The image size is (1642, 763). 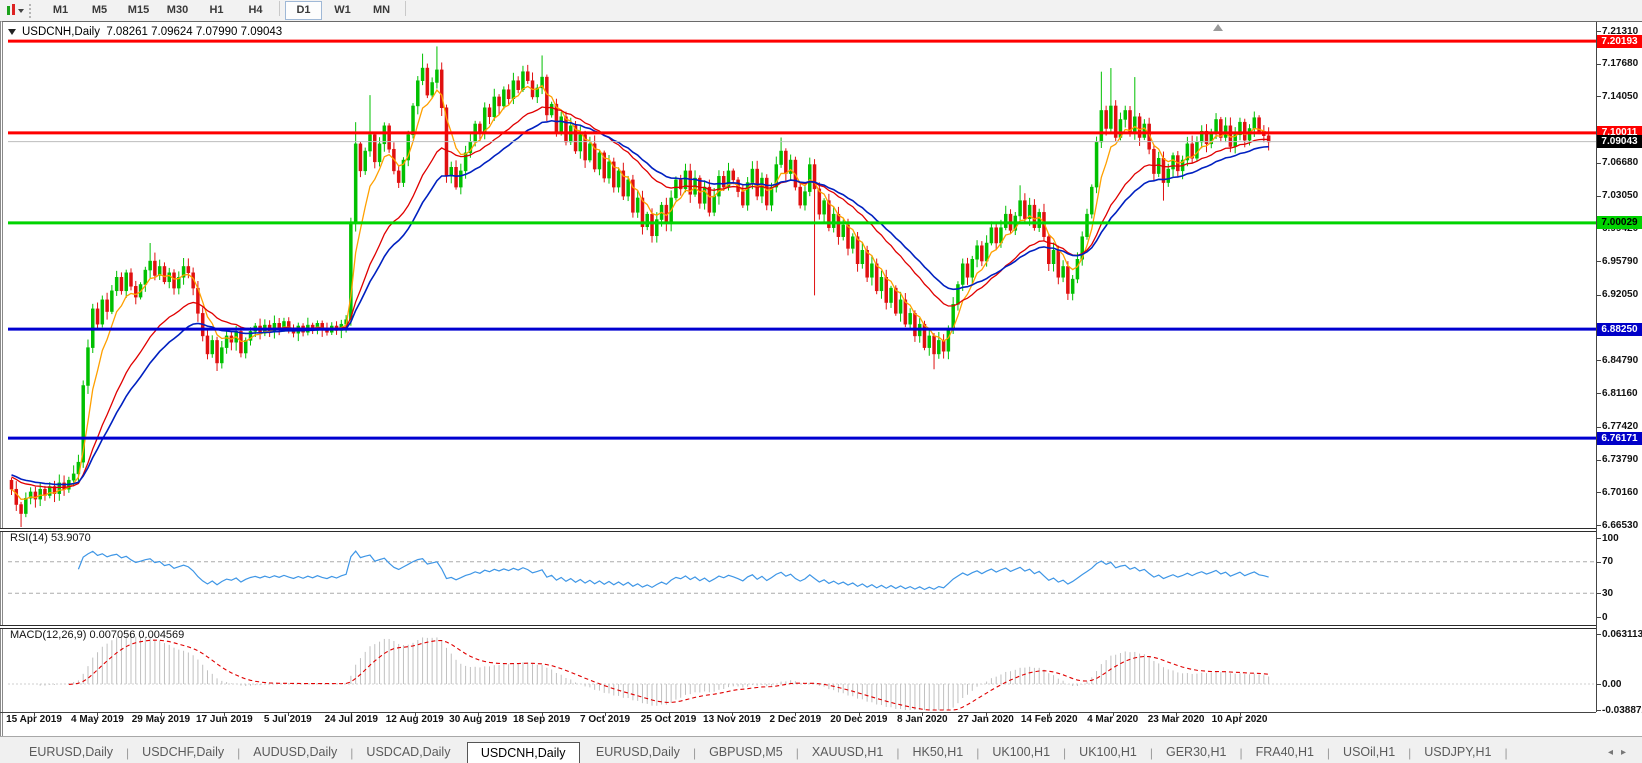 What do you see at coordinates (97, 719) in the screenshot?
I see `date-label: 4 May 2019` at bounding box center [97, 719].